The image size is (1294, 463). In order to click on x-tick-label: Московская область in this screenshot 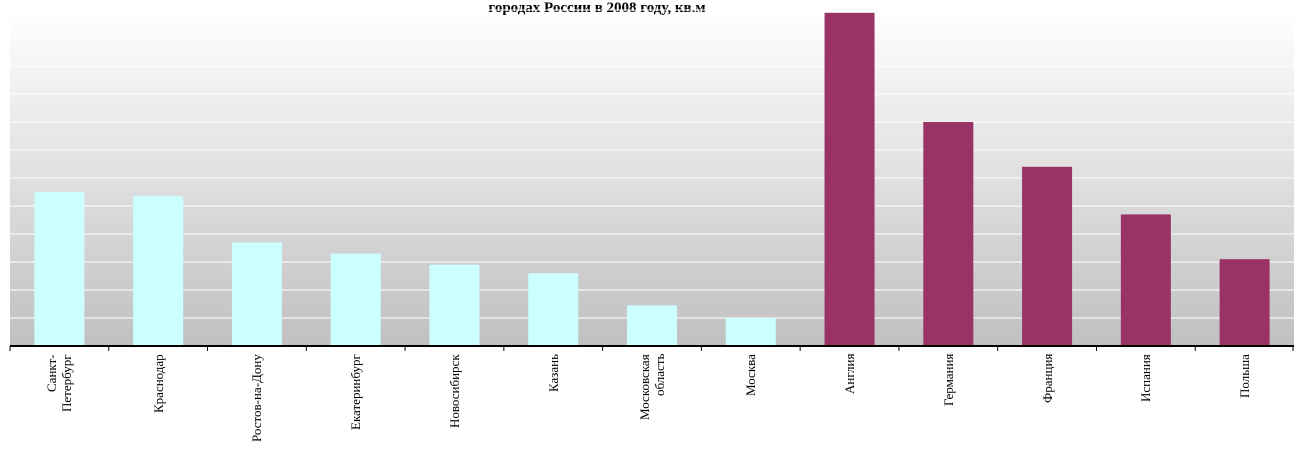, I will do `click(652, 387)`.